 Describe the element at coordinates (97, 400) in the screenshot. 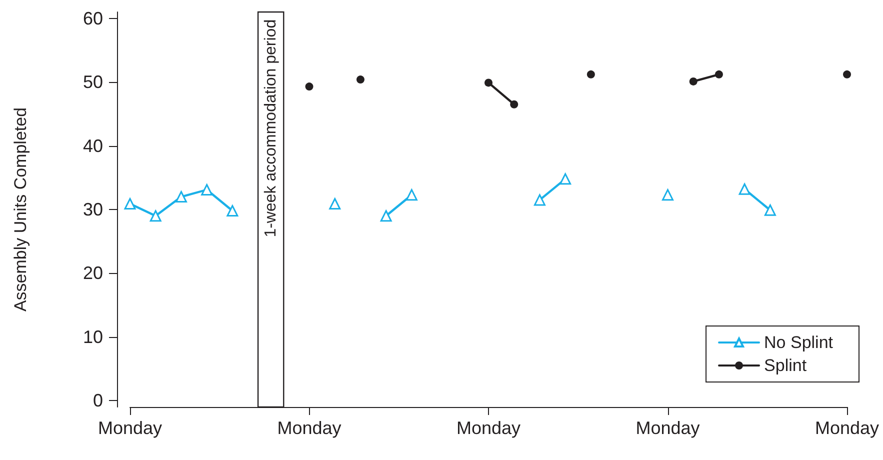

I see `y-tick-label: 0` at that location.